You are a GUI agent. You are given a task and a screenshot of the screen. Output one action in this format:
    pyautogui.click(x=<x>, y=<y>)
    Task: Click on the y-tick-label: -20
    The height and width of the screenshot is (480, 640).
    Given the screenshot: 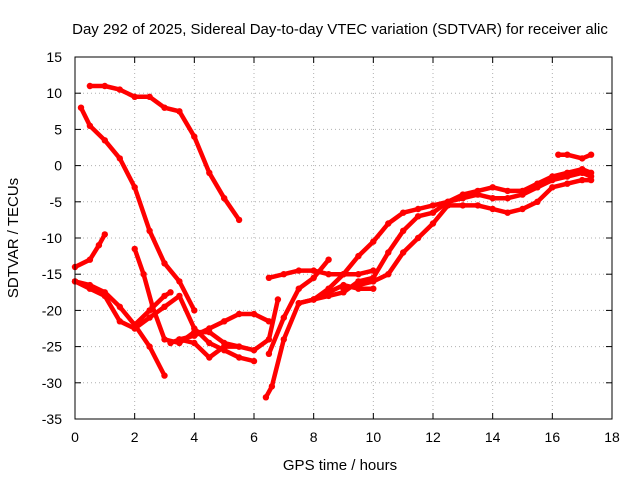 What is the action you would take?
    pyautogui.click(x=52, y=310)
    